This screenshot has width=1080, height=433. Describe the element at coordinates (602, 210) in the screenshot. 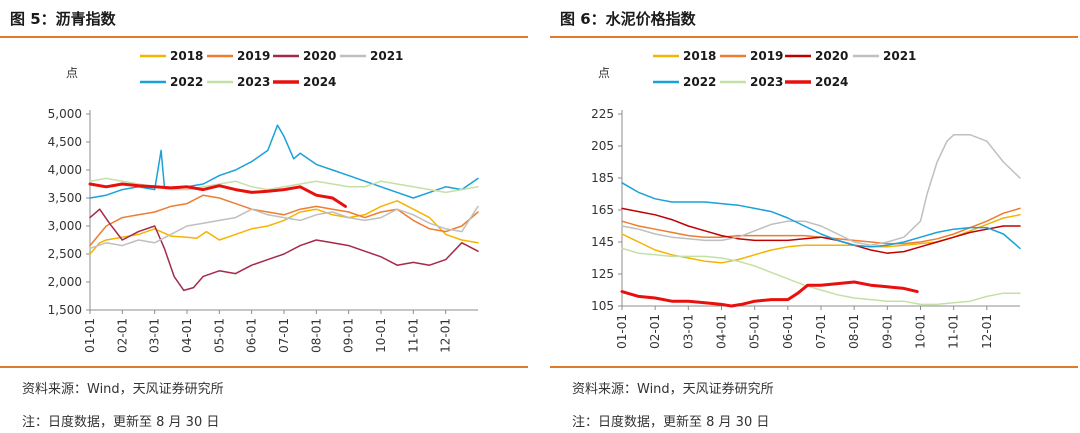

I see `y-tick-label: 165` at that location.